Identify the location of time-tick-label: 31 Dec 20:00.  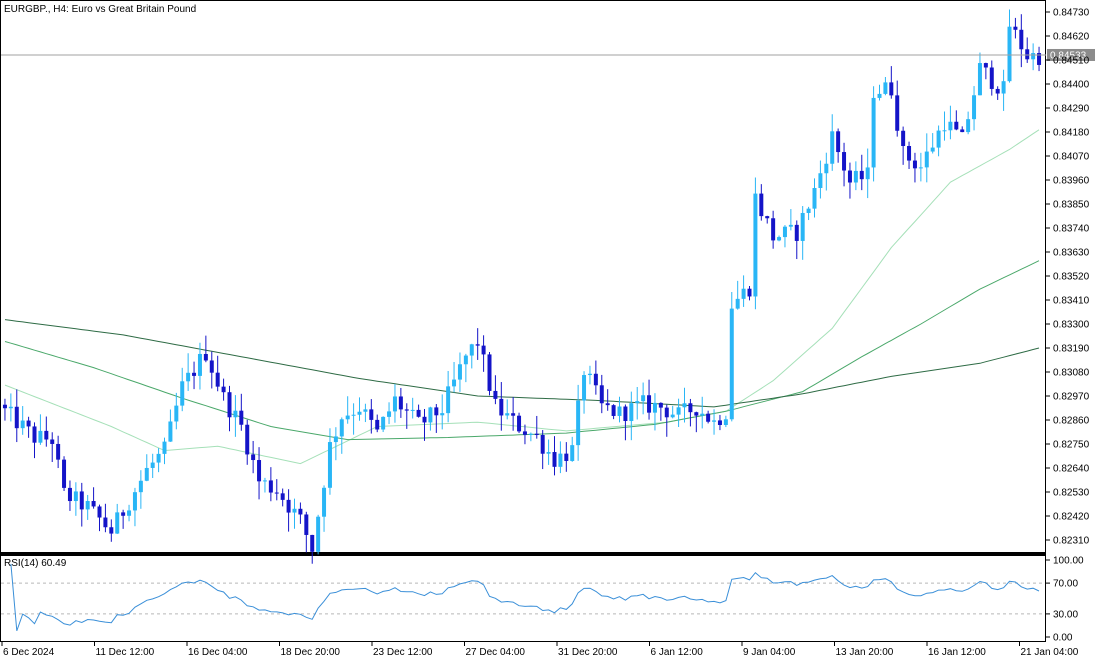
(588, 652).